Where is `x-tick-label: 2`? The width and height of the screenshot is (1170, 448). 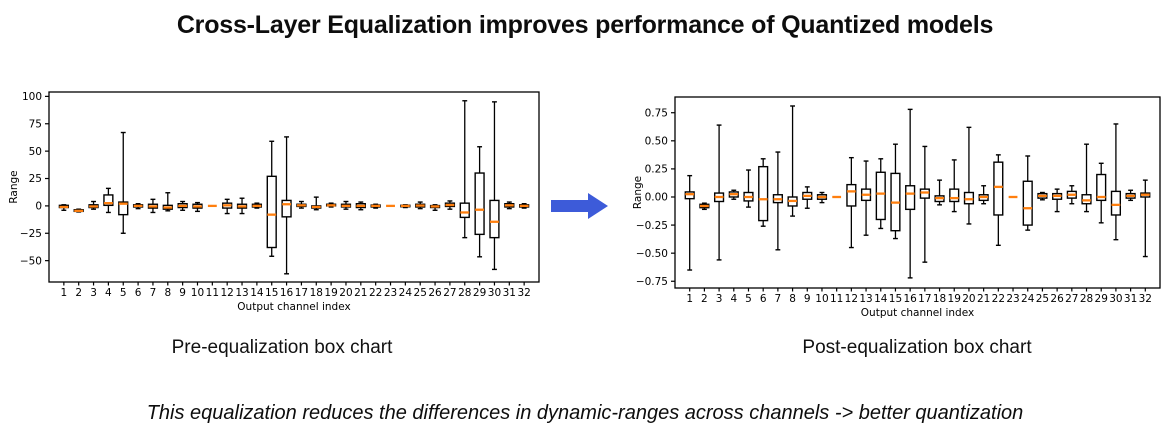 x-tick-label: 2 is located at coordinates (704, 299).